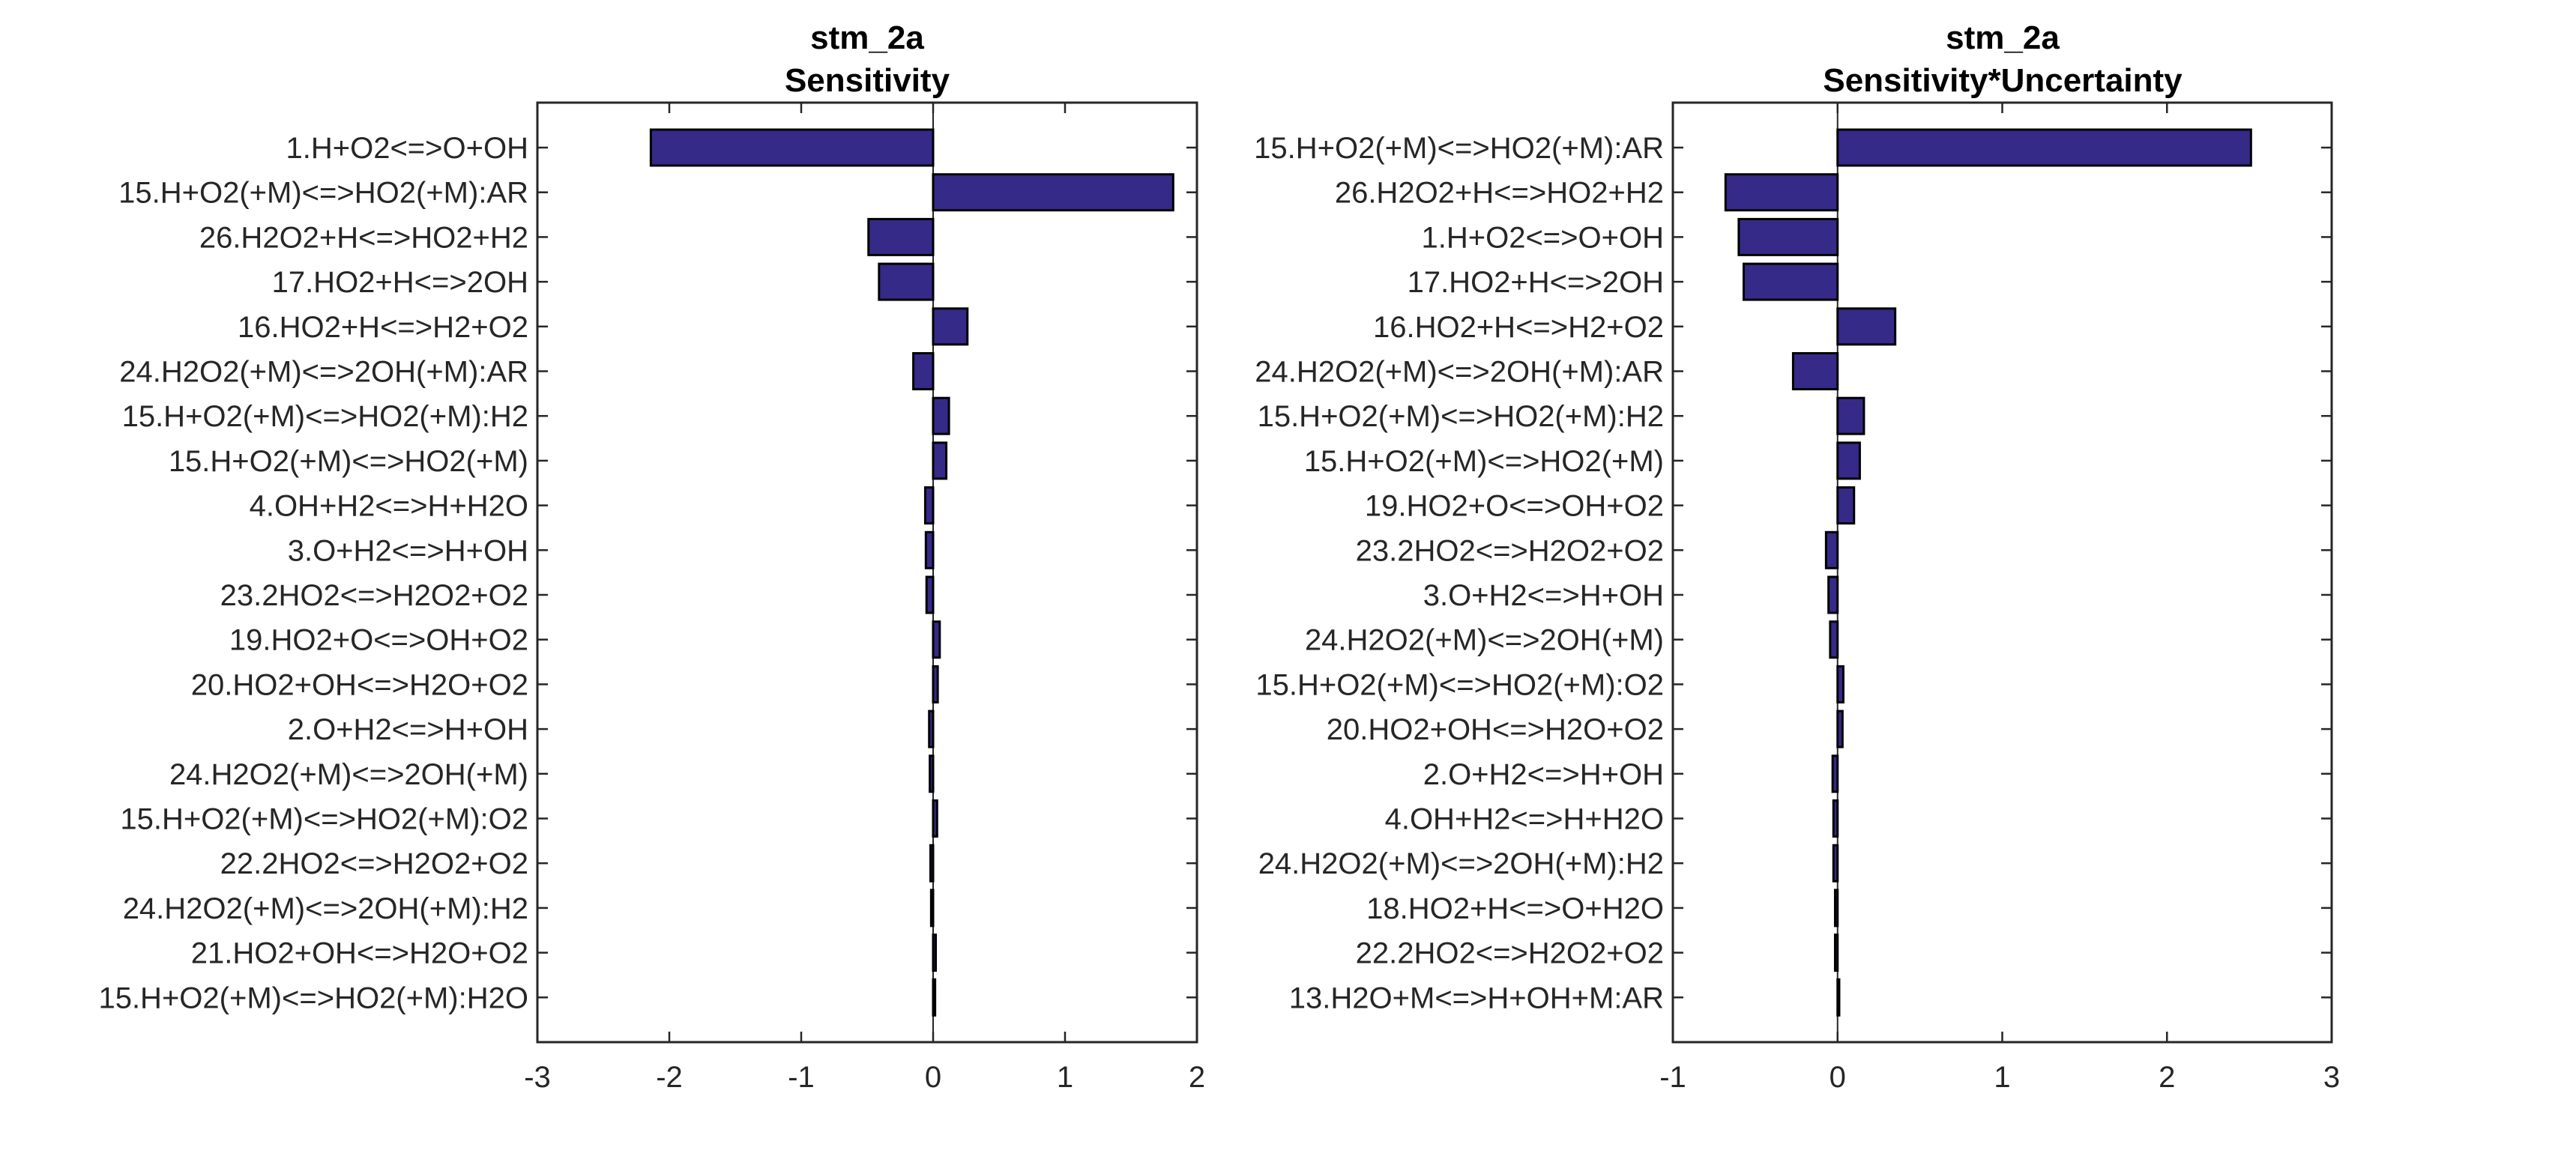 The height and width of the screenshot is (1171, 2576). I want to click on y-tick-label: 15.H+O2(+M)<=>HO2(+M), so click(1484, 461).